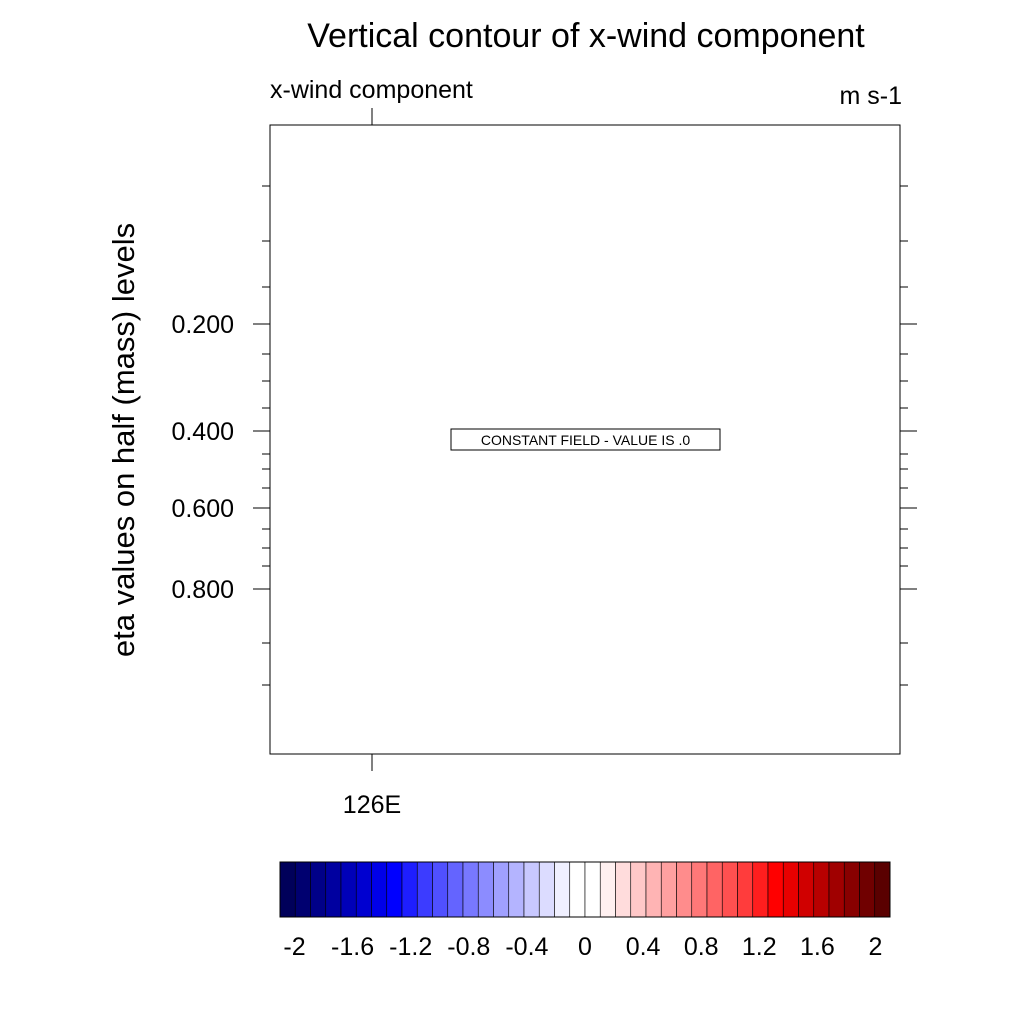 The width and height of the screenshot is (1024, 1024). I want to click on chart-title: Vertical contour of x-wind component, so click(586, 36).